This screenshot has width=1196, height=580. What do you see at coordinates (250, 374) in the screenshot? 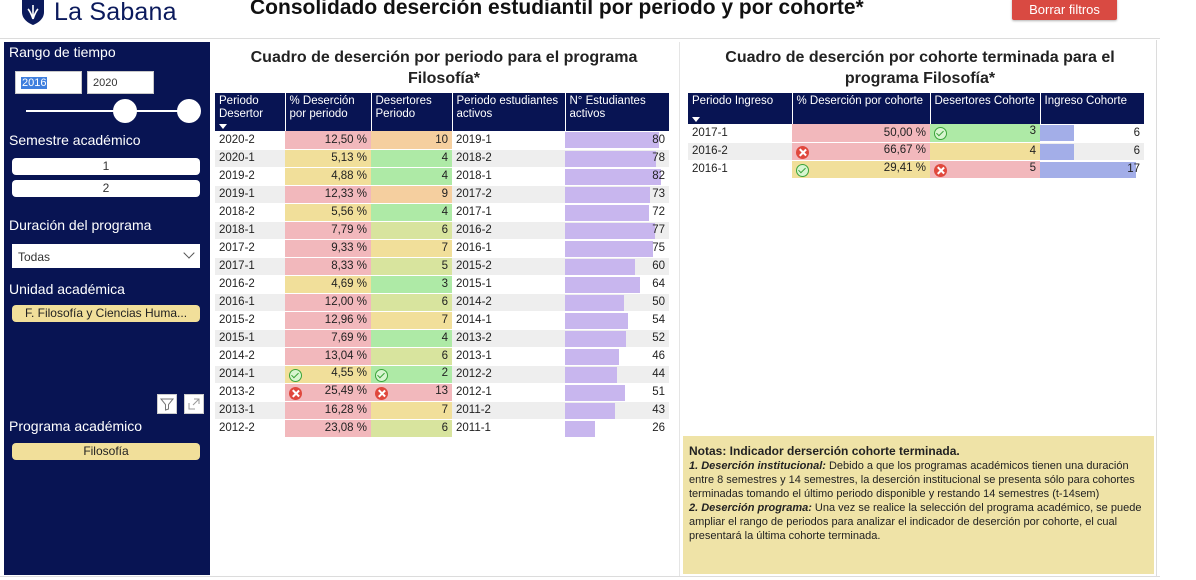
I see `cell-periodo-desertor: 2014-1` at bounding box center [250, 374].